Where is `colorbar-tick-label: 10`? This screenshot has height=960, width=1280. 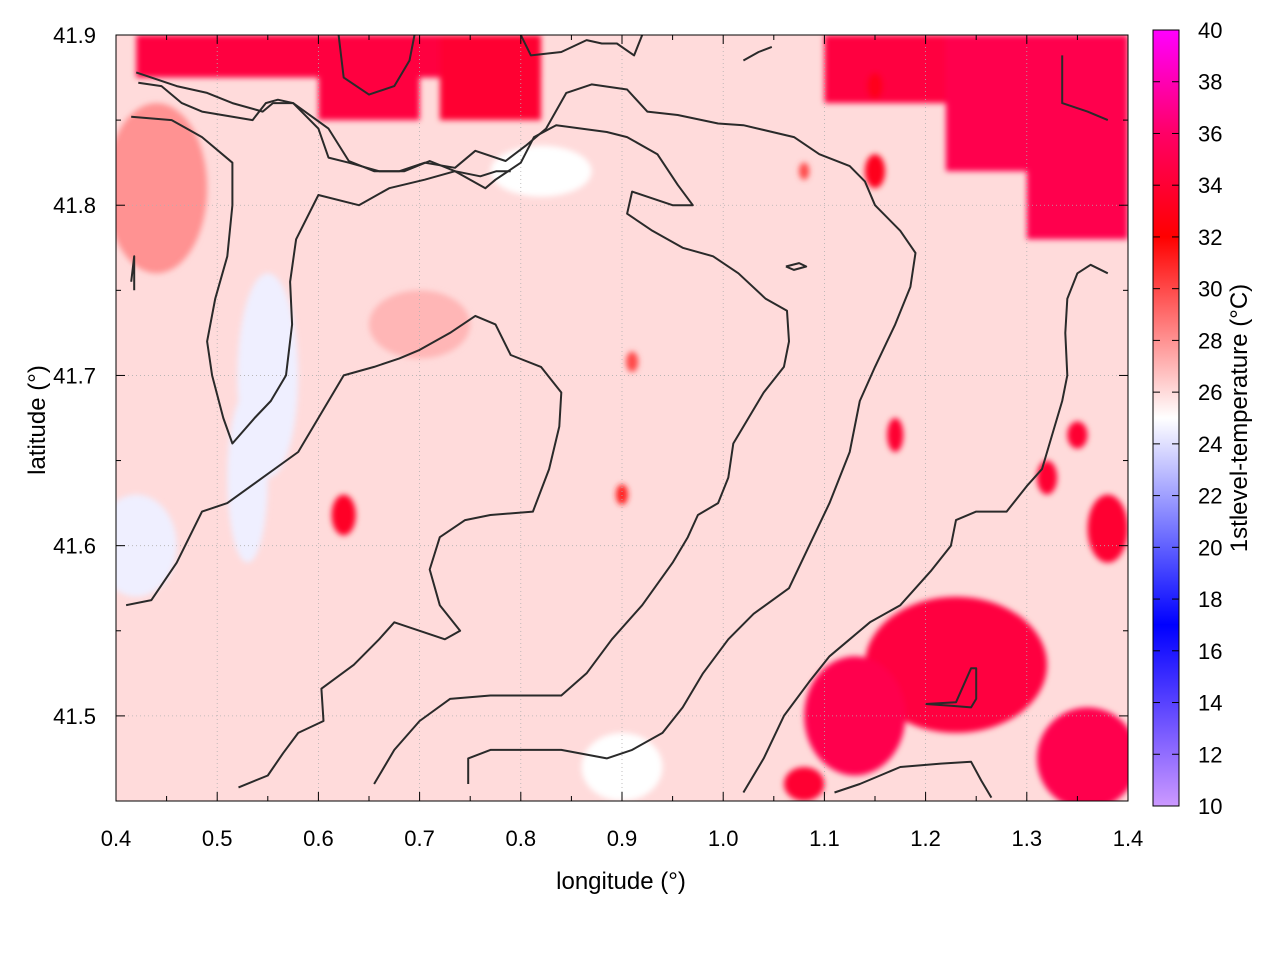
colorbar-tick-label: 10 is located at coordinates (1210, 806).